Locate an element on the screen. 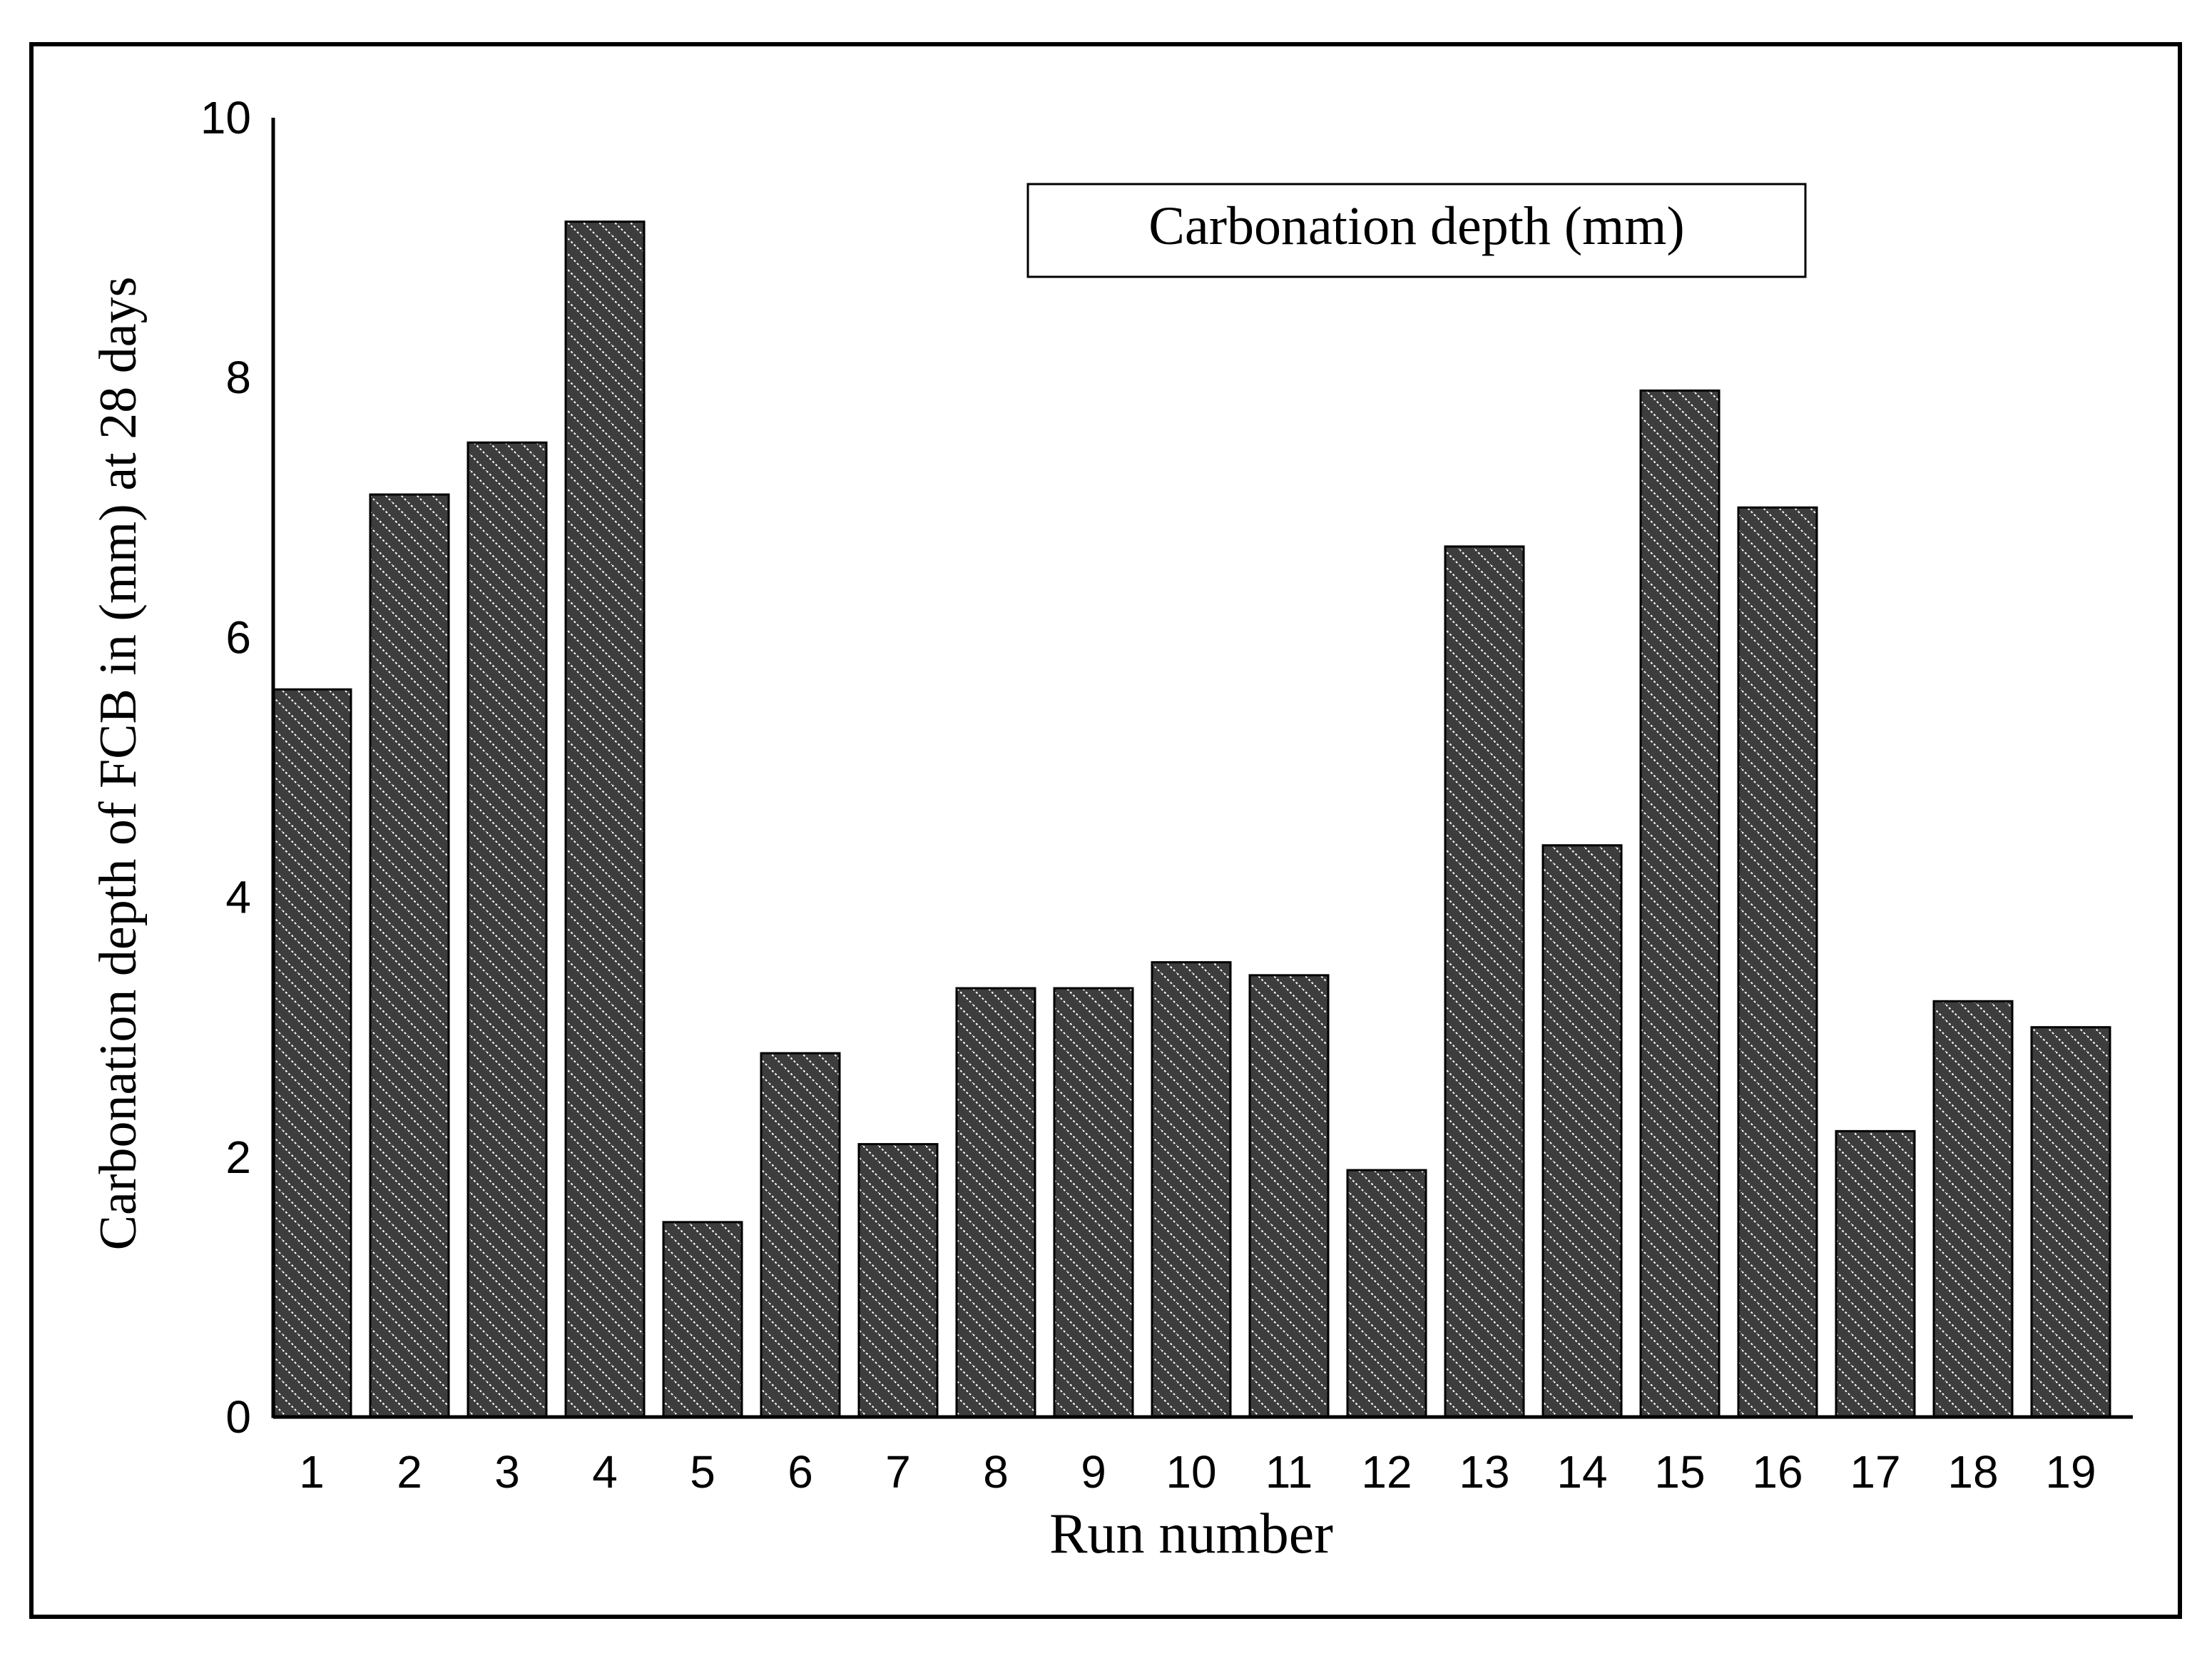  x-tick-label: 14 is located at coordinates (1582, 1472).